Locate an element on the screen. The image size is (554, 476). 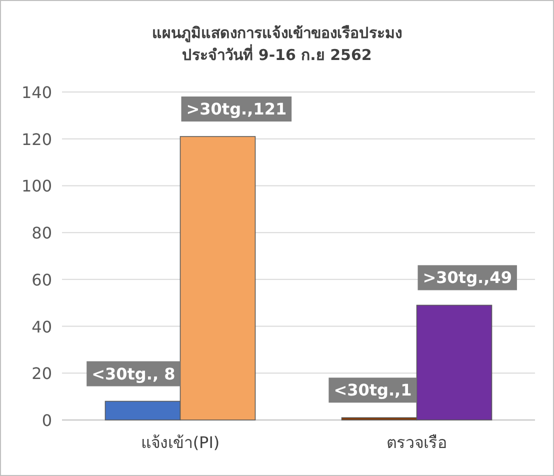
data-label: <30tg., 8 is located at coordinates (134, 374).